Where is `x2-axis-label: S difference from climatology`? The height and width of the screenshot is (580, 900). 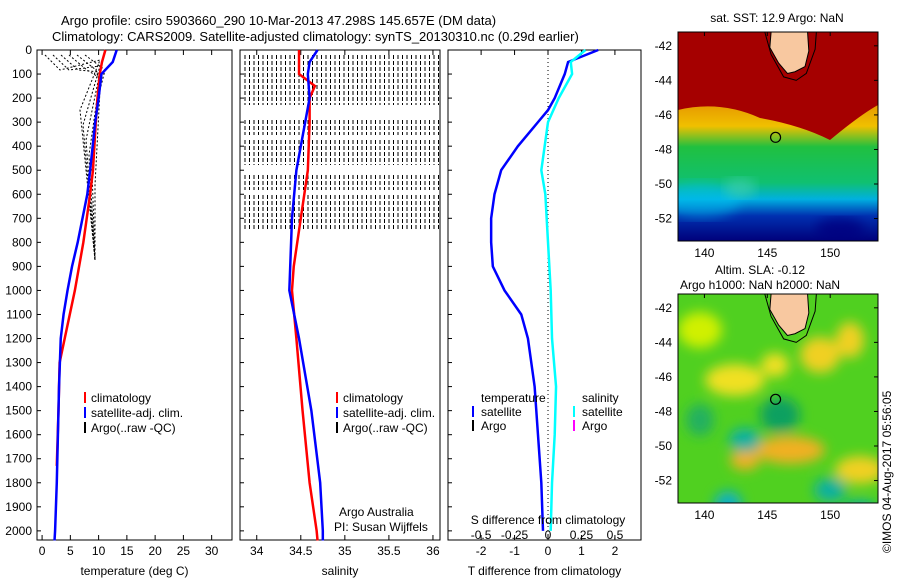
x2-axis-label: S difference from climatology is located at coordinates (548, 520).